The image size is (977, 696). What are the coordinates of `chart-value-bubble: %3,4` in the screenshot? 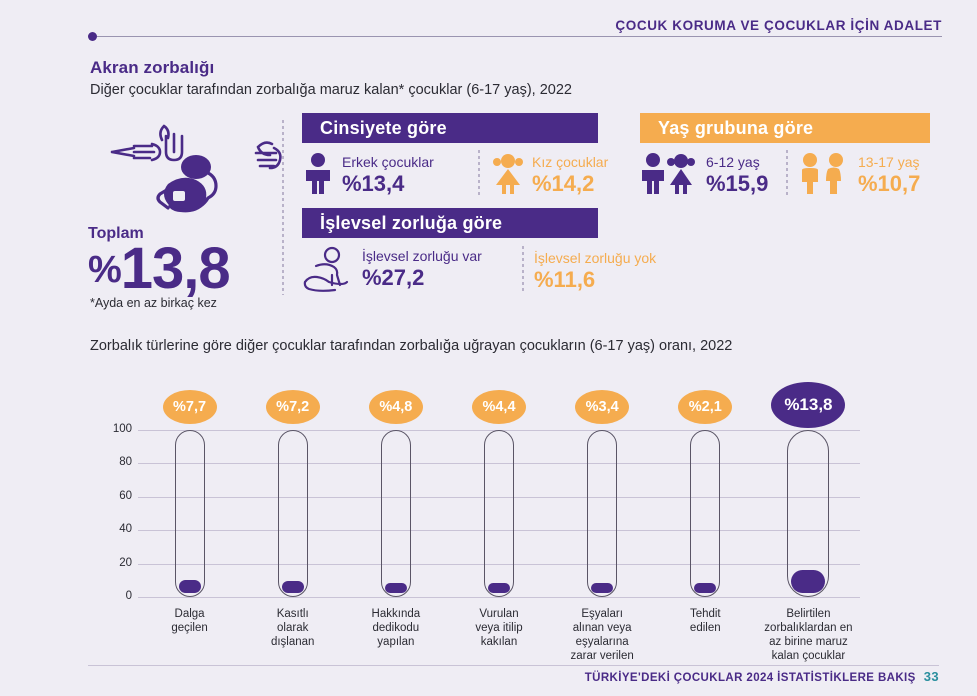 It's located at (602, 407).